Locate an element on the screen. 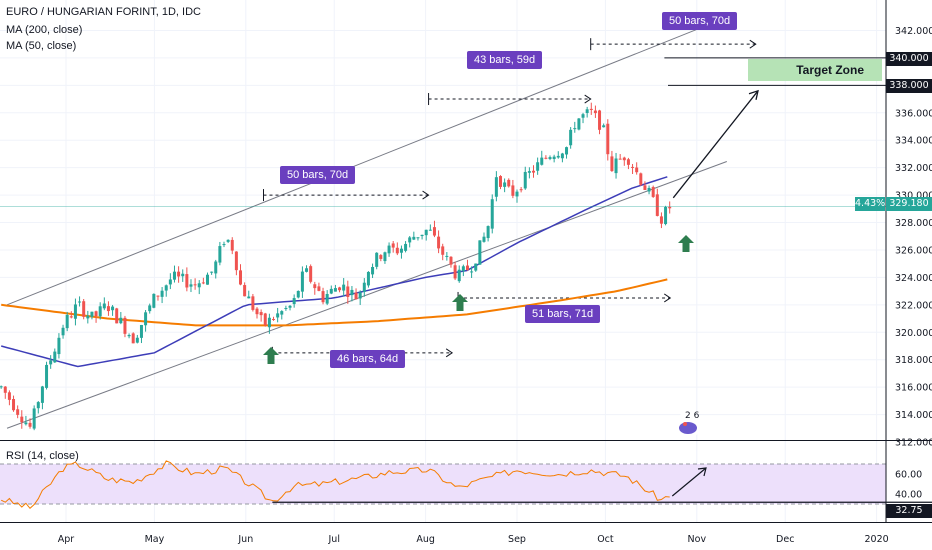  time-tick-label: Sep is located at coordinates (517, 539).